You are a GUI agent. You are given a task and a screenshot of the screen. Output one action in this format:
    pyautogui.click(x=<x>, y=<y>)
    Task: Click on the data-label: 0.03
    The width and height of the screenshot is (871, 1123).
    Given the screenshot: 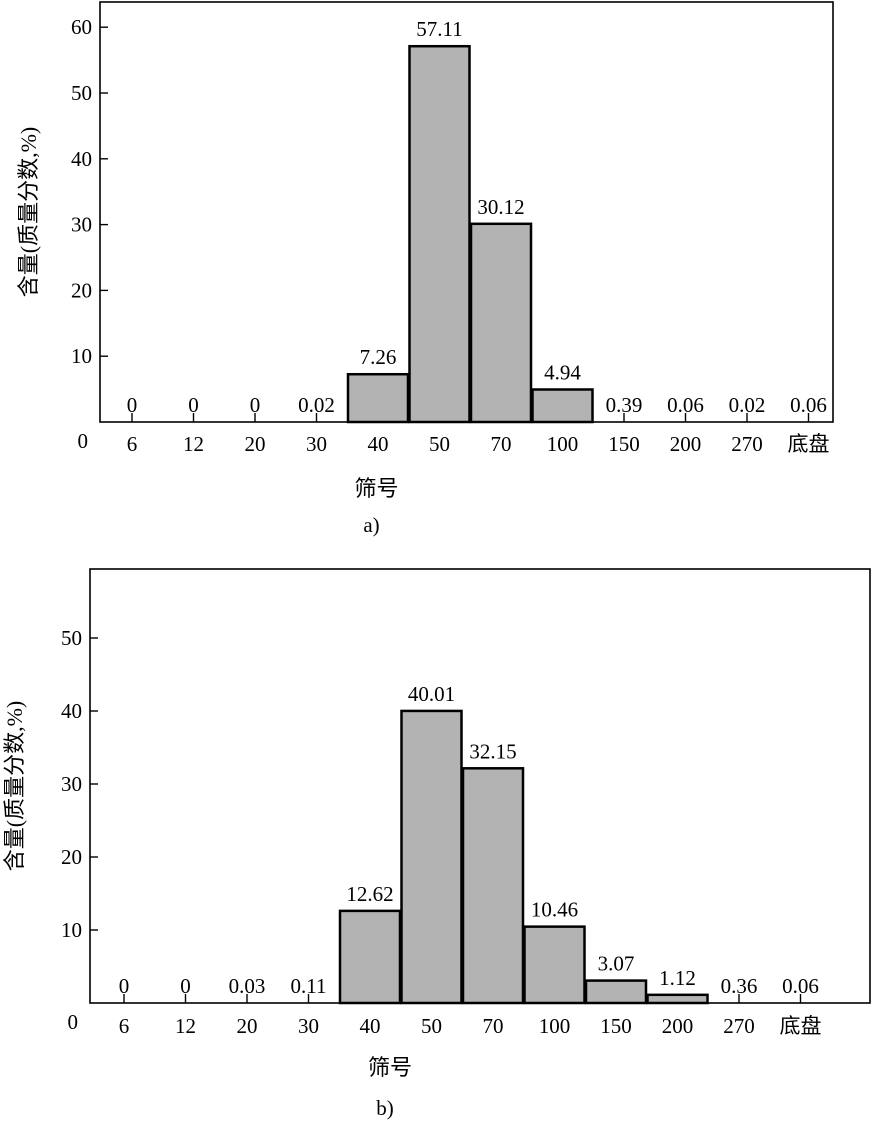 What is the action you would take?
    pyautogui.click(x=247, y=986)
    